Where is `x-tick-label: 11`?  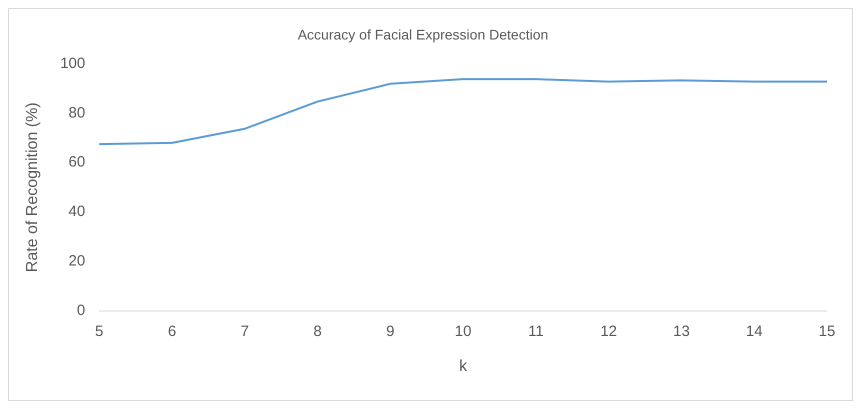 x-tick-label: 11 is located at coordinates (536, 331).